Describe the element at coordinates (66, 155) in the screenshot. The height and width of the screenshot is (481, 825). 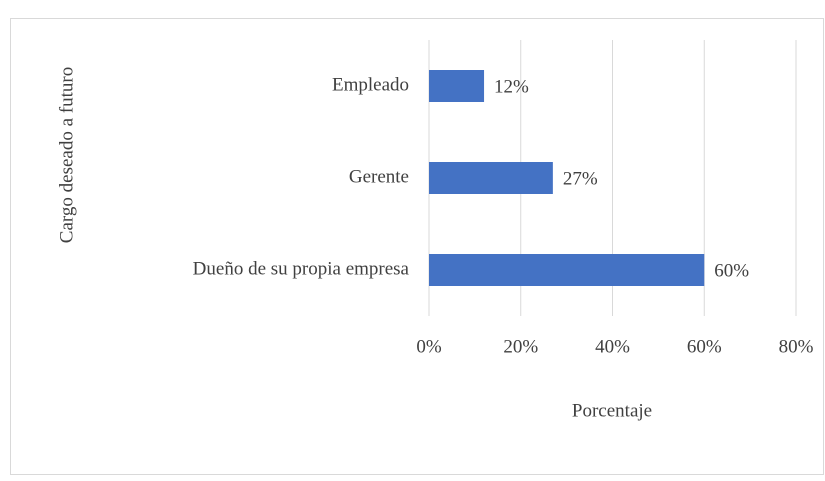
I see `y-axis-title: Cargo deseado a futuro` at that location.